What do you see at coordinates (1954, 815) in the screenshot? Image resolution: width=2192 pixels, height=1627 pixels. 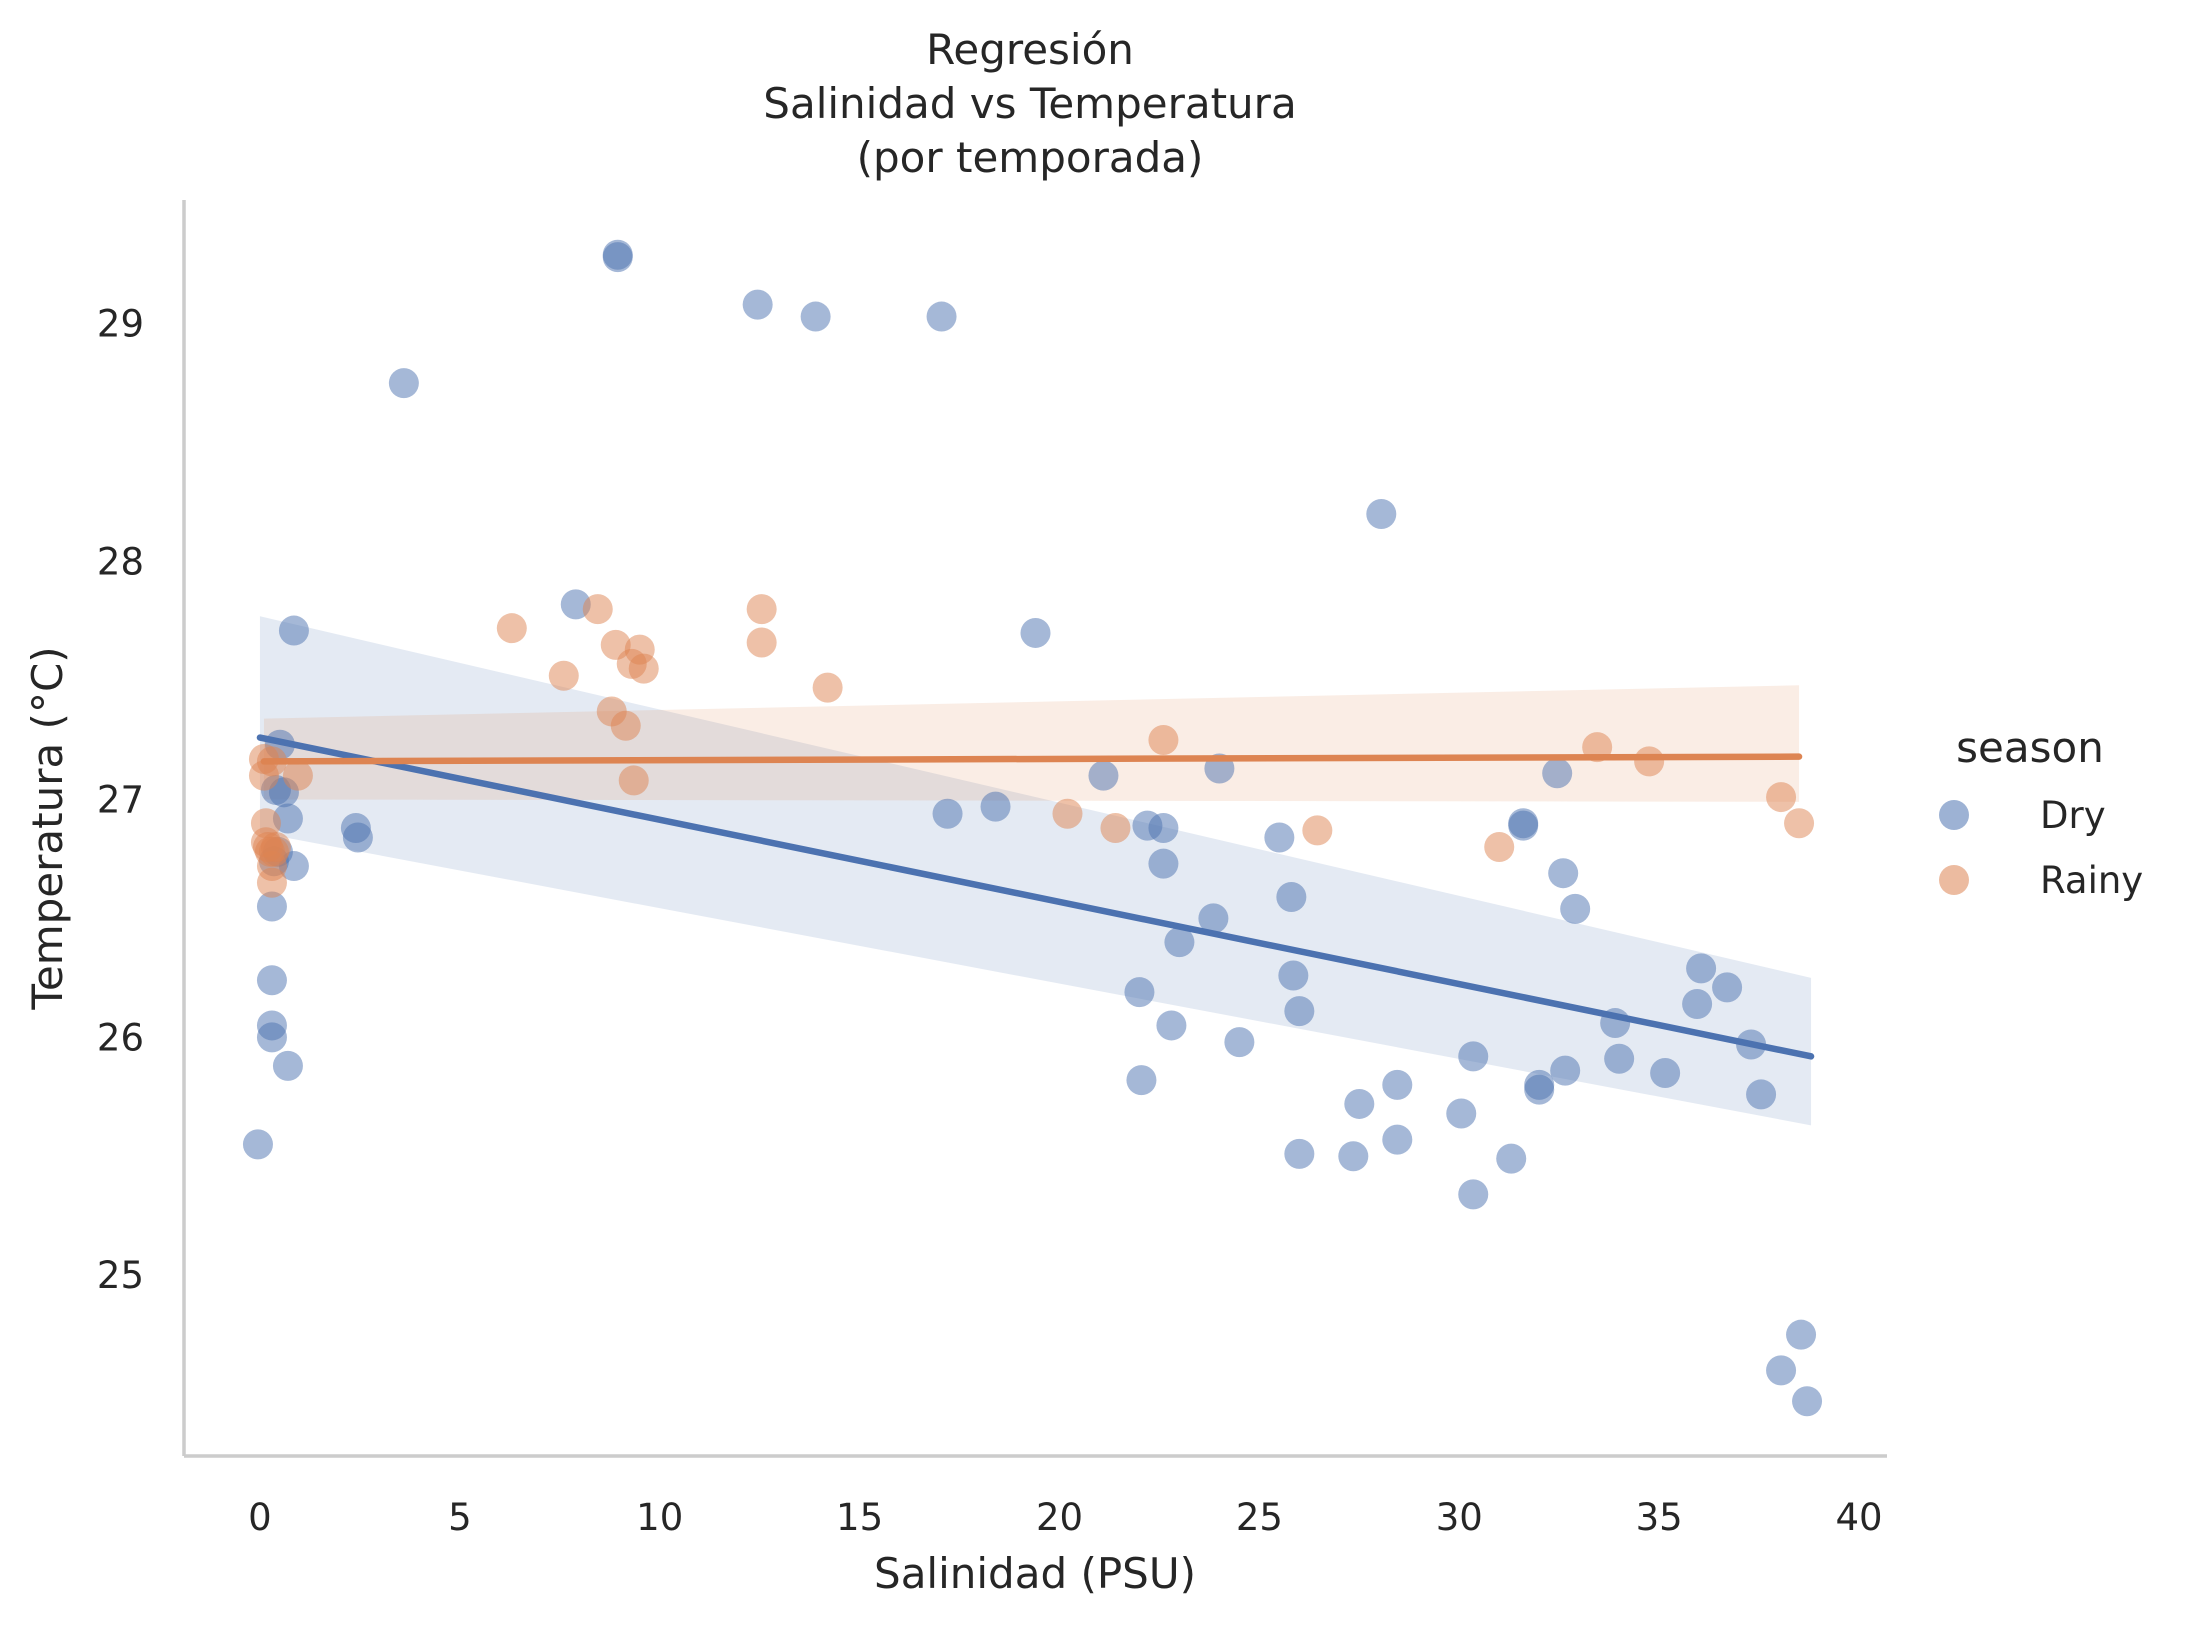 I see `legend-marker-dry` at bounding box center [1954, 815].